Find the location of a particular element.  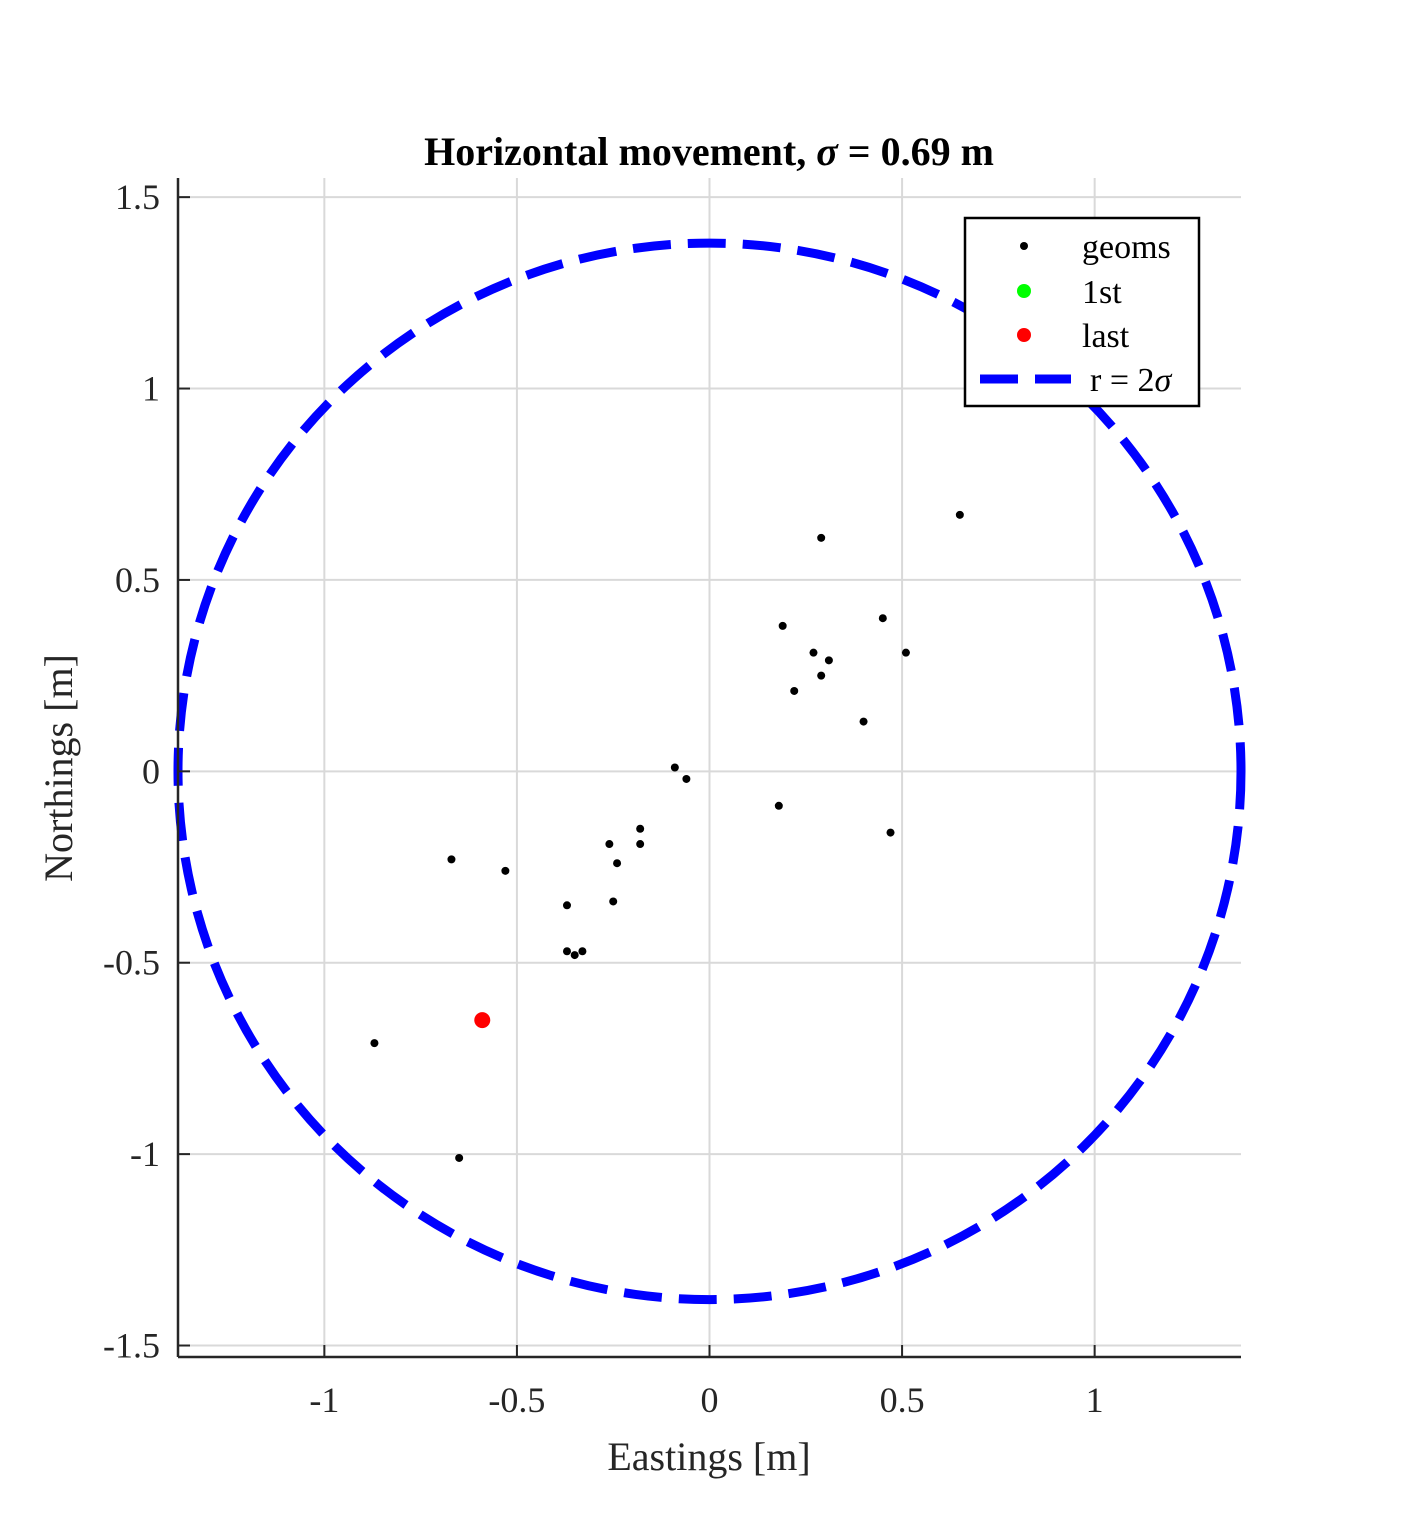

point-last is located at coordinates (482, 1020).